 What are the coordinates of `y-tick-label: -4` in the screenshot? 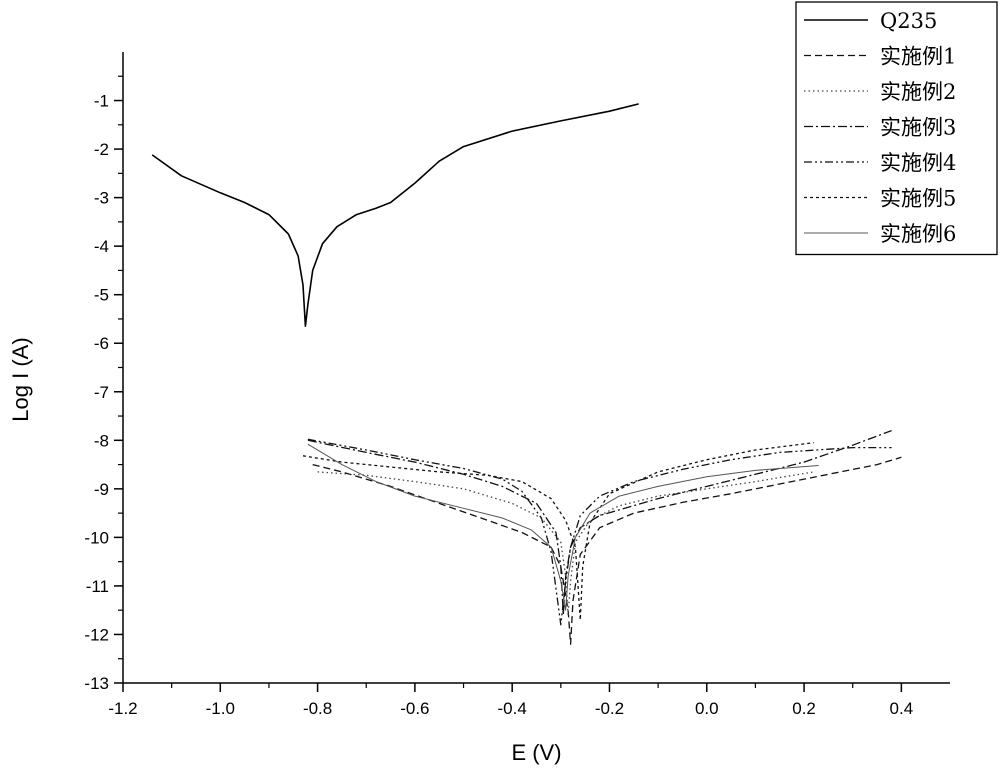 It's located at (101, 246).